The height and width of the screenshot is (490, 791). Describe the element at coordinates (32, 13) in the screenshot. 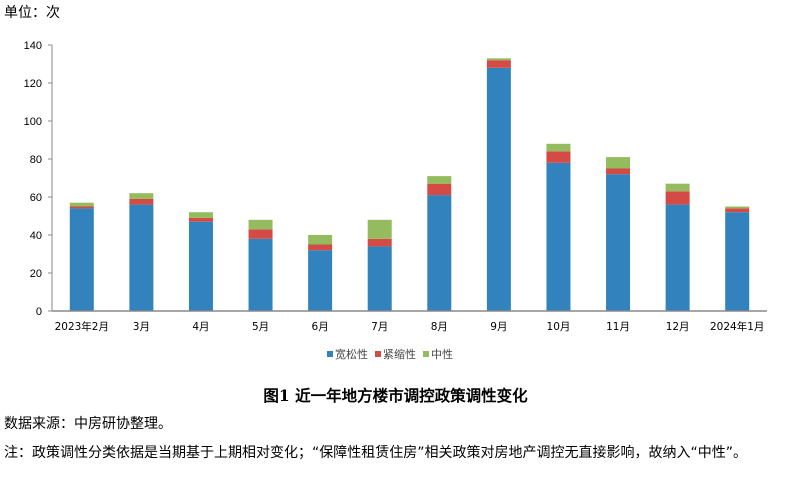

I see `unit-label: 单位：次` at that location.